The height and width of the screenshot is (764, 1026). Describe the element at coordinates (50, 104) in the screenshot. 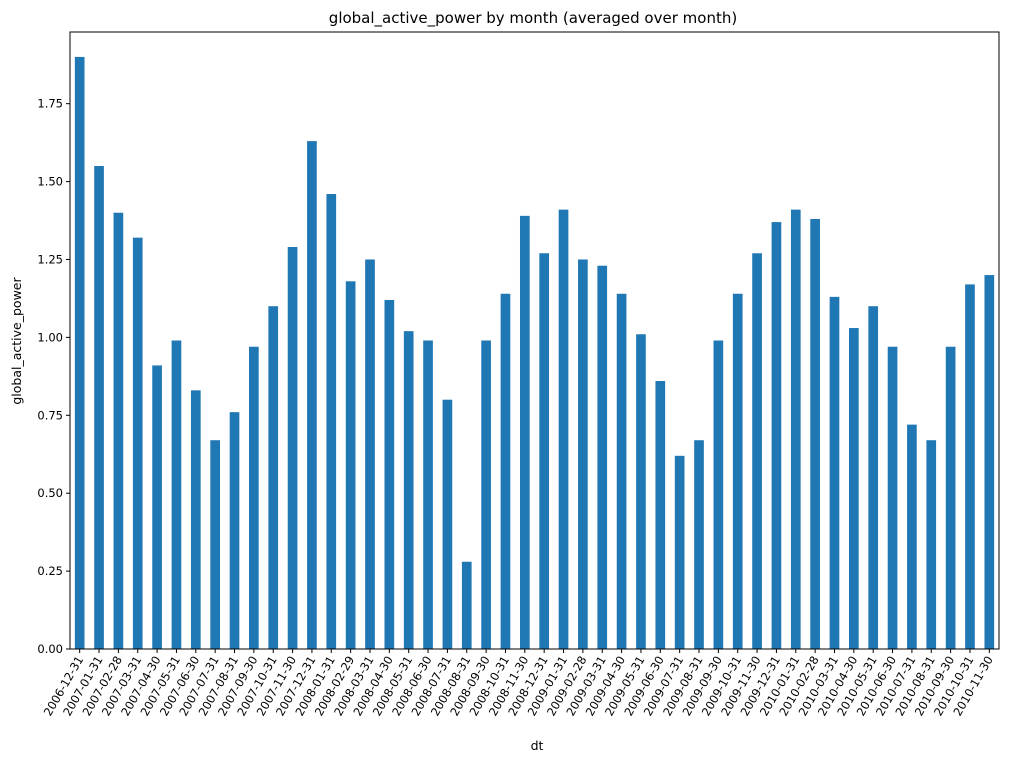

I see `y-tick-label: 1.75` at that location.